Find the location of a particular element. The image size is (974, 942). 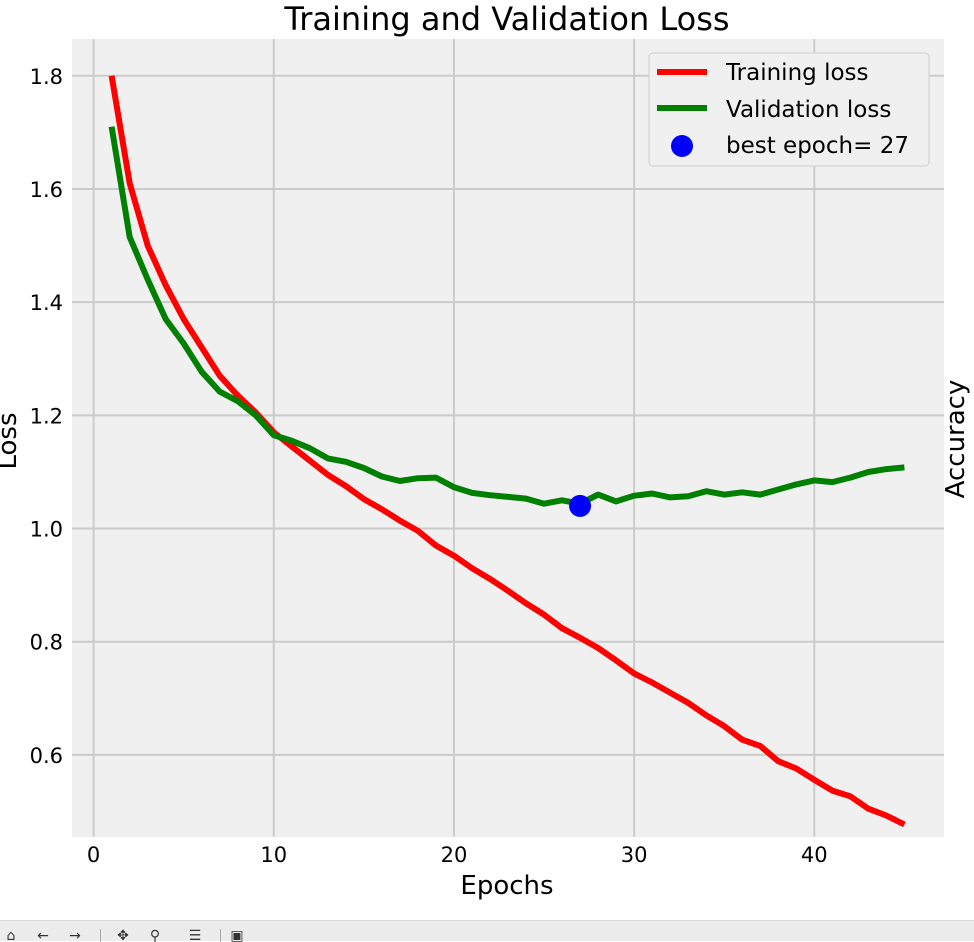

x-tick-label: 30 is located at coordinates (634, 855).